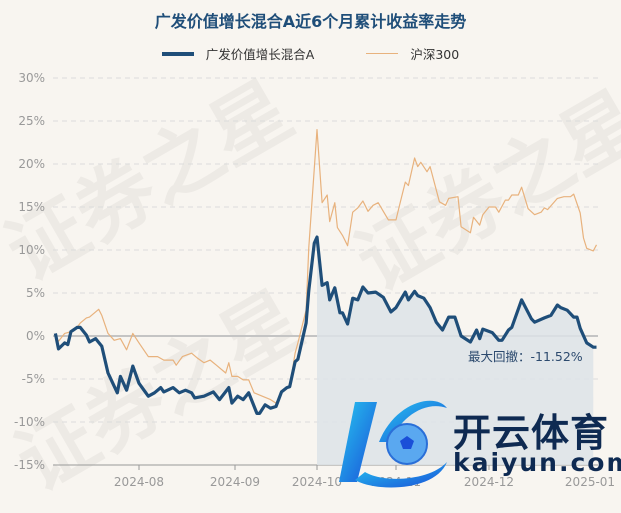  I want to click on x-tick-label: 2024-08, so click(139, 482).